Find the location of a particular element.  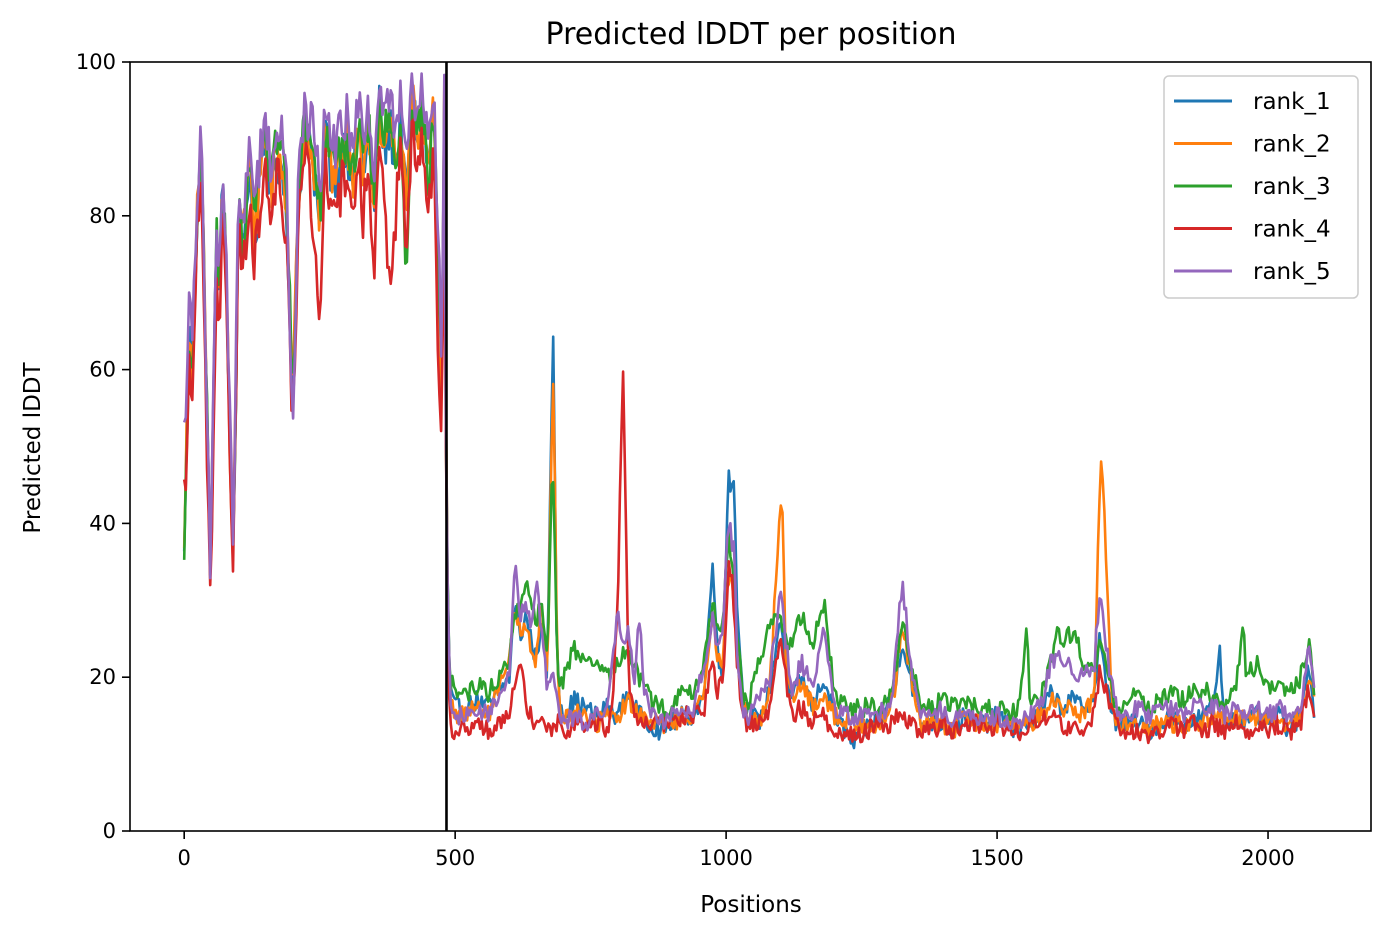

legend-label: rank_3 is located at coordinates (1292, 187).